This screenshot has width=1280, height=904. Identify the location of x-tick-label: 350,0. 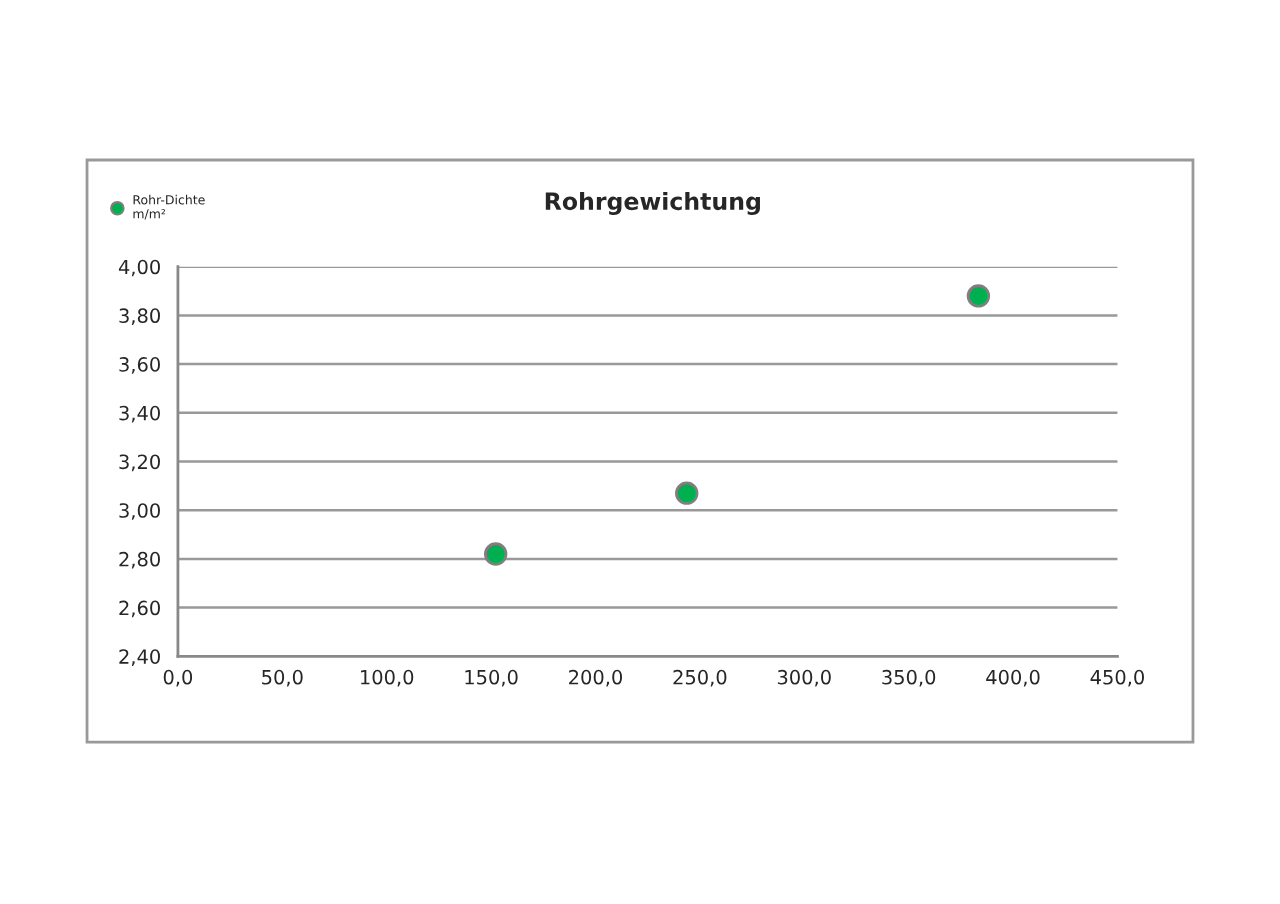
(909, 678).